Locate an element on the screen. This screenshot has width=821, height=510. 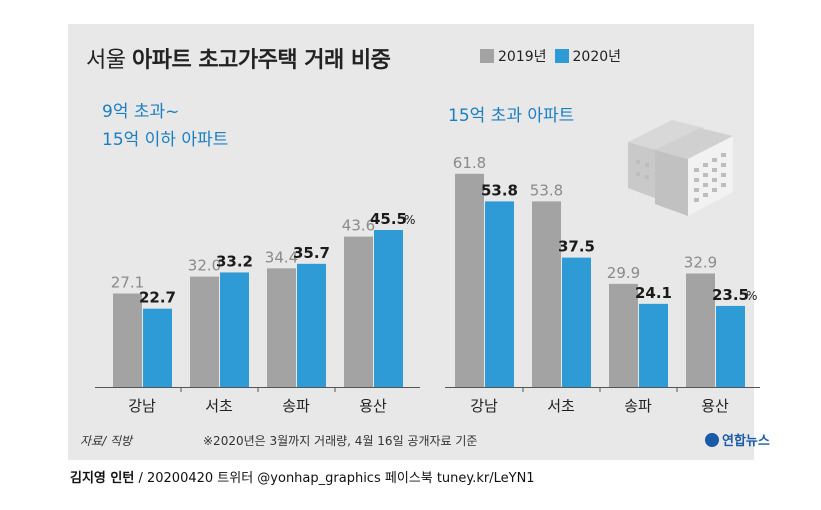
left-subtitle-line2: 15억 이하 아파트 is located at coordinates (165, 140).